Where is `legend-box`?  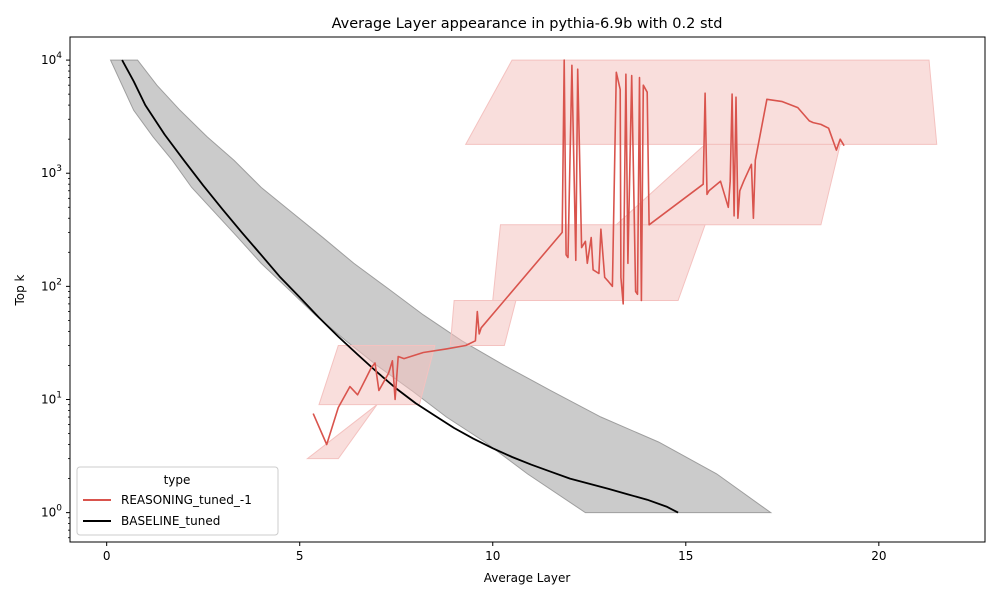
legend-box is located at coordinates (177, 501).